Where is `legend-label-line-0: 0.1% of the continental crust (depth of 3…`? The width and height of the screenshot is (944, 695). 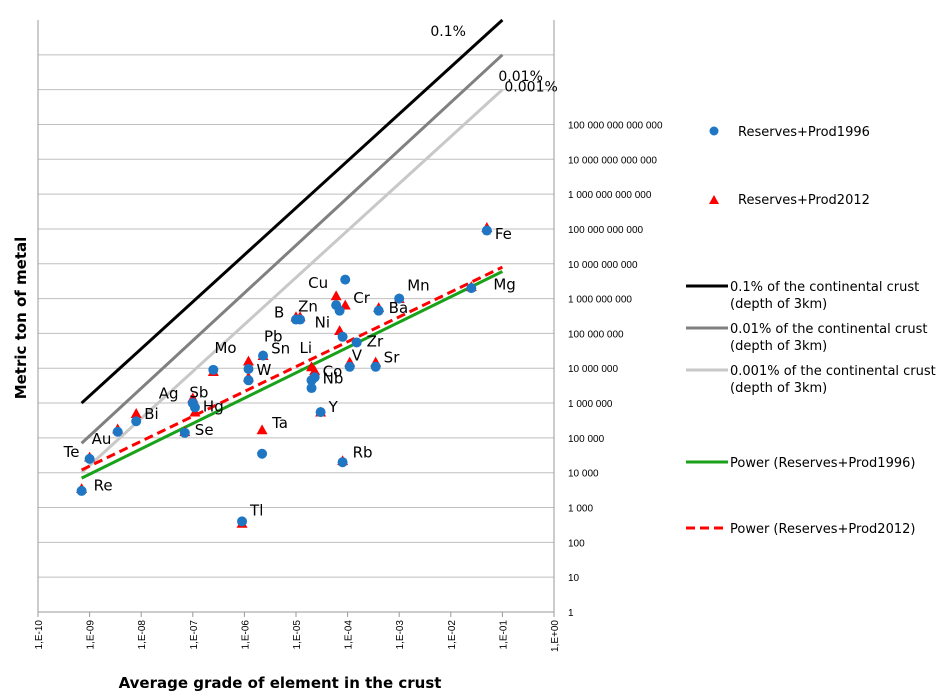
legend-label-line-0: 0.1% of the continental crust (depth of 3… is located at coordinates (824, 296).